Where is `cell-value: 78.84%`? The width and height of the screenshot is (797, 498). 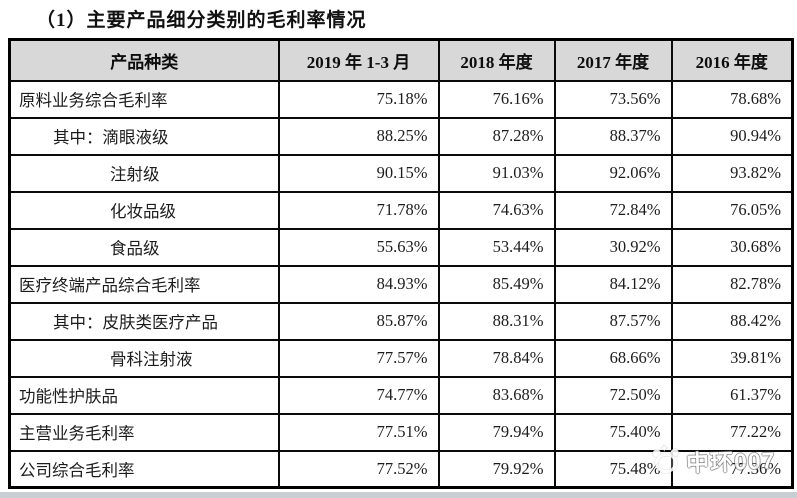
cell-value: 78.84% is located at coordinates (496, 358).